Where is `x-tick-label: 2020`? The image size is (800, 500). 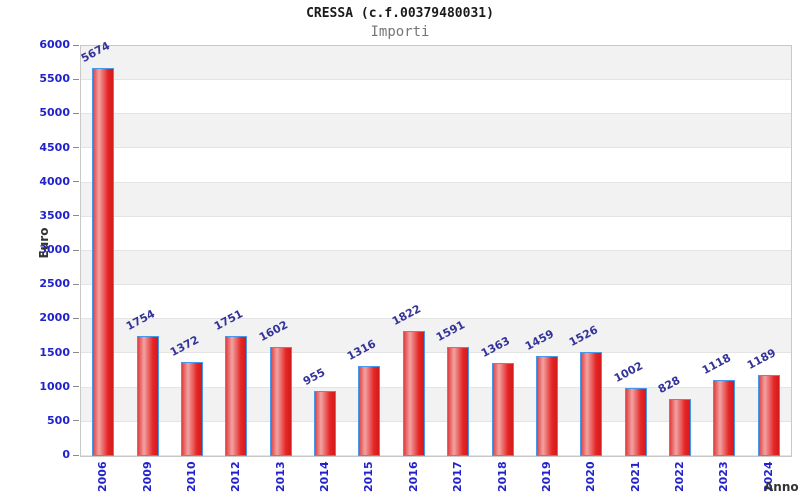
x-tick-label: 2020 is located at coordinates (591, 476).